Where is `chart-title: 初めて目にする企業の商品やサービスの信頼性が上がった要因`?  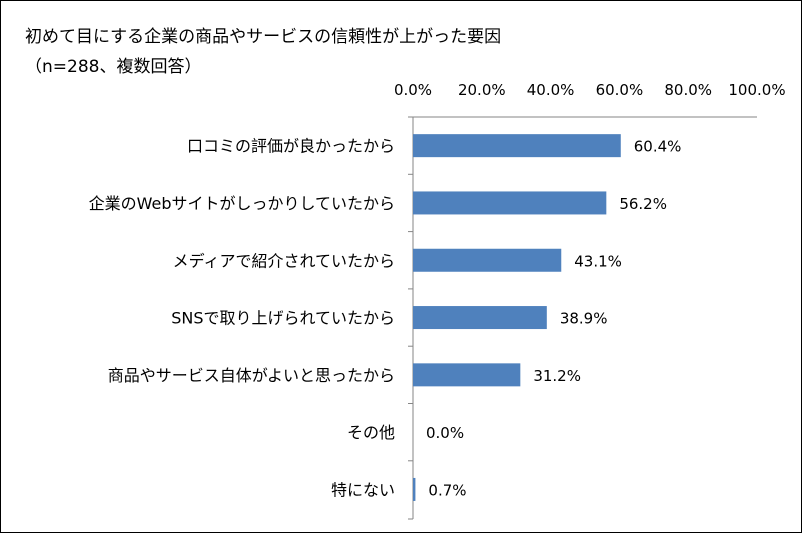
chart-title: 初めて目にする企業の商品やサービスの信頼性が上がった要因 is located at coordinates (263, 37).